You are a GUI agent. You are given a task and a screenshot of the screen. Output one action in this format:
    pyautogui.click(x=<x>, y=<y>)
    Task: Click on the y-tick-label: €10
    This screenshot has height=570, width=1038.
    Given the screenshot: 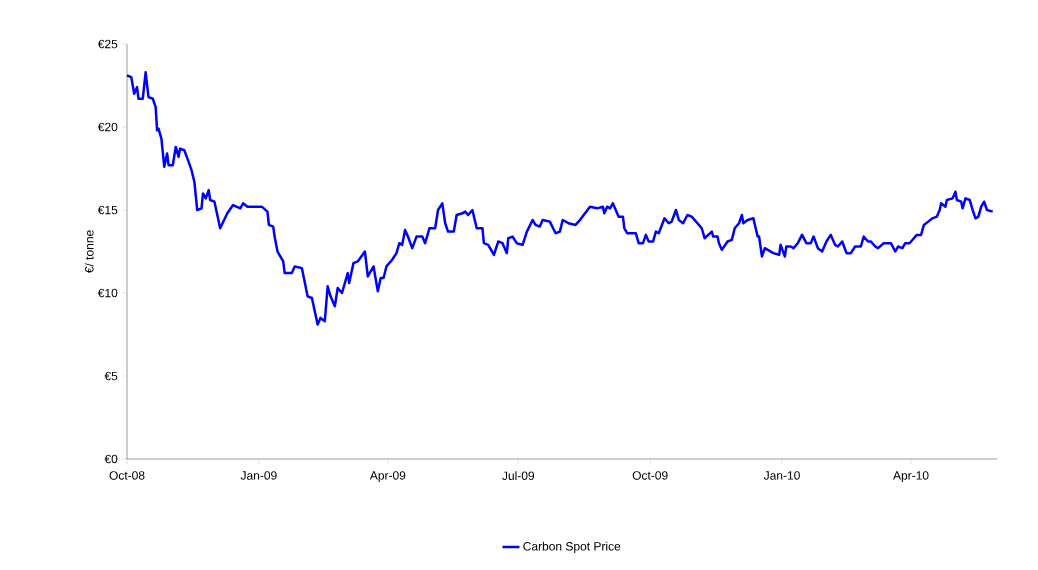 What is the action you would take?
    pyautogui.click(x=107, y=293)
    